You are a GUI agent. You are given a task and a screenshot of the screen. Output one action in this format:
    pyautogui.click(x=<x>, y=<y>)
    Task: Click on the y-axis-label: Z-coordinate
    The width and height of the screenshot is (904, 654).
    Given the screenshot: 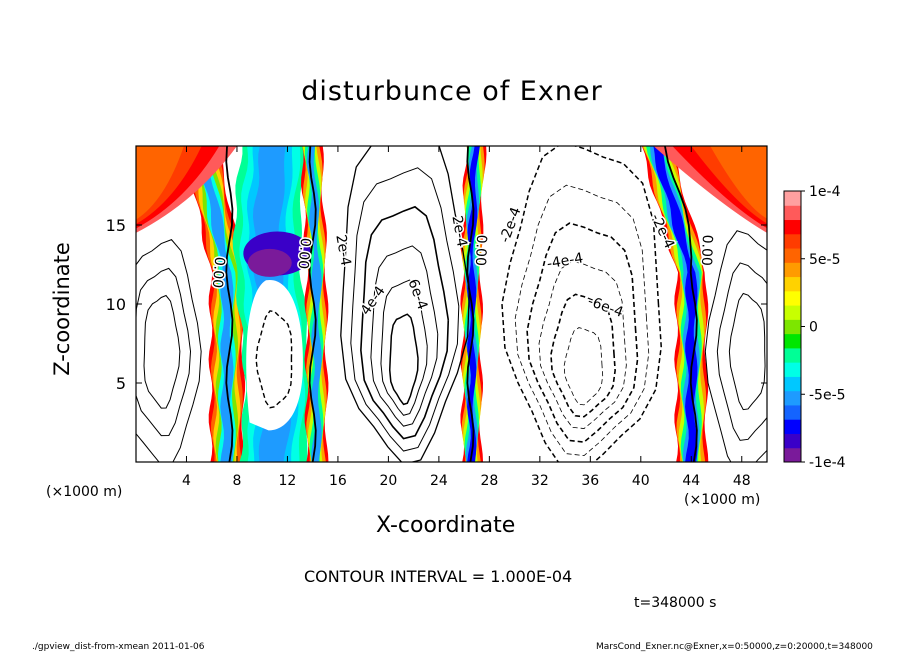 What is the action you would take?
    pyautogui.click(x=62, y=309)
    